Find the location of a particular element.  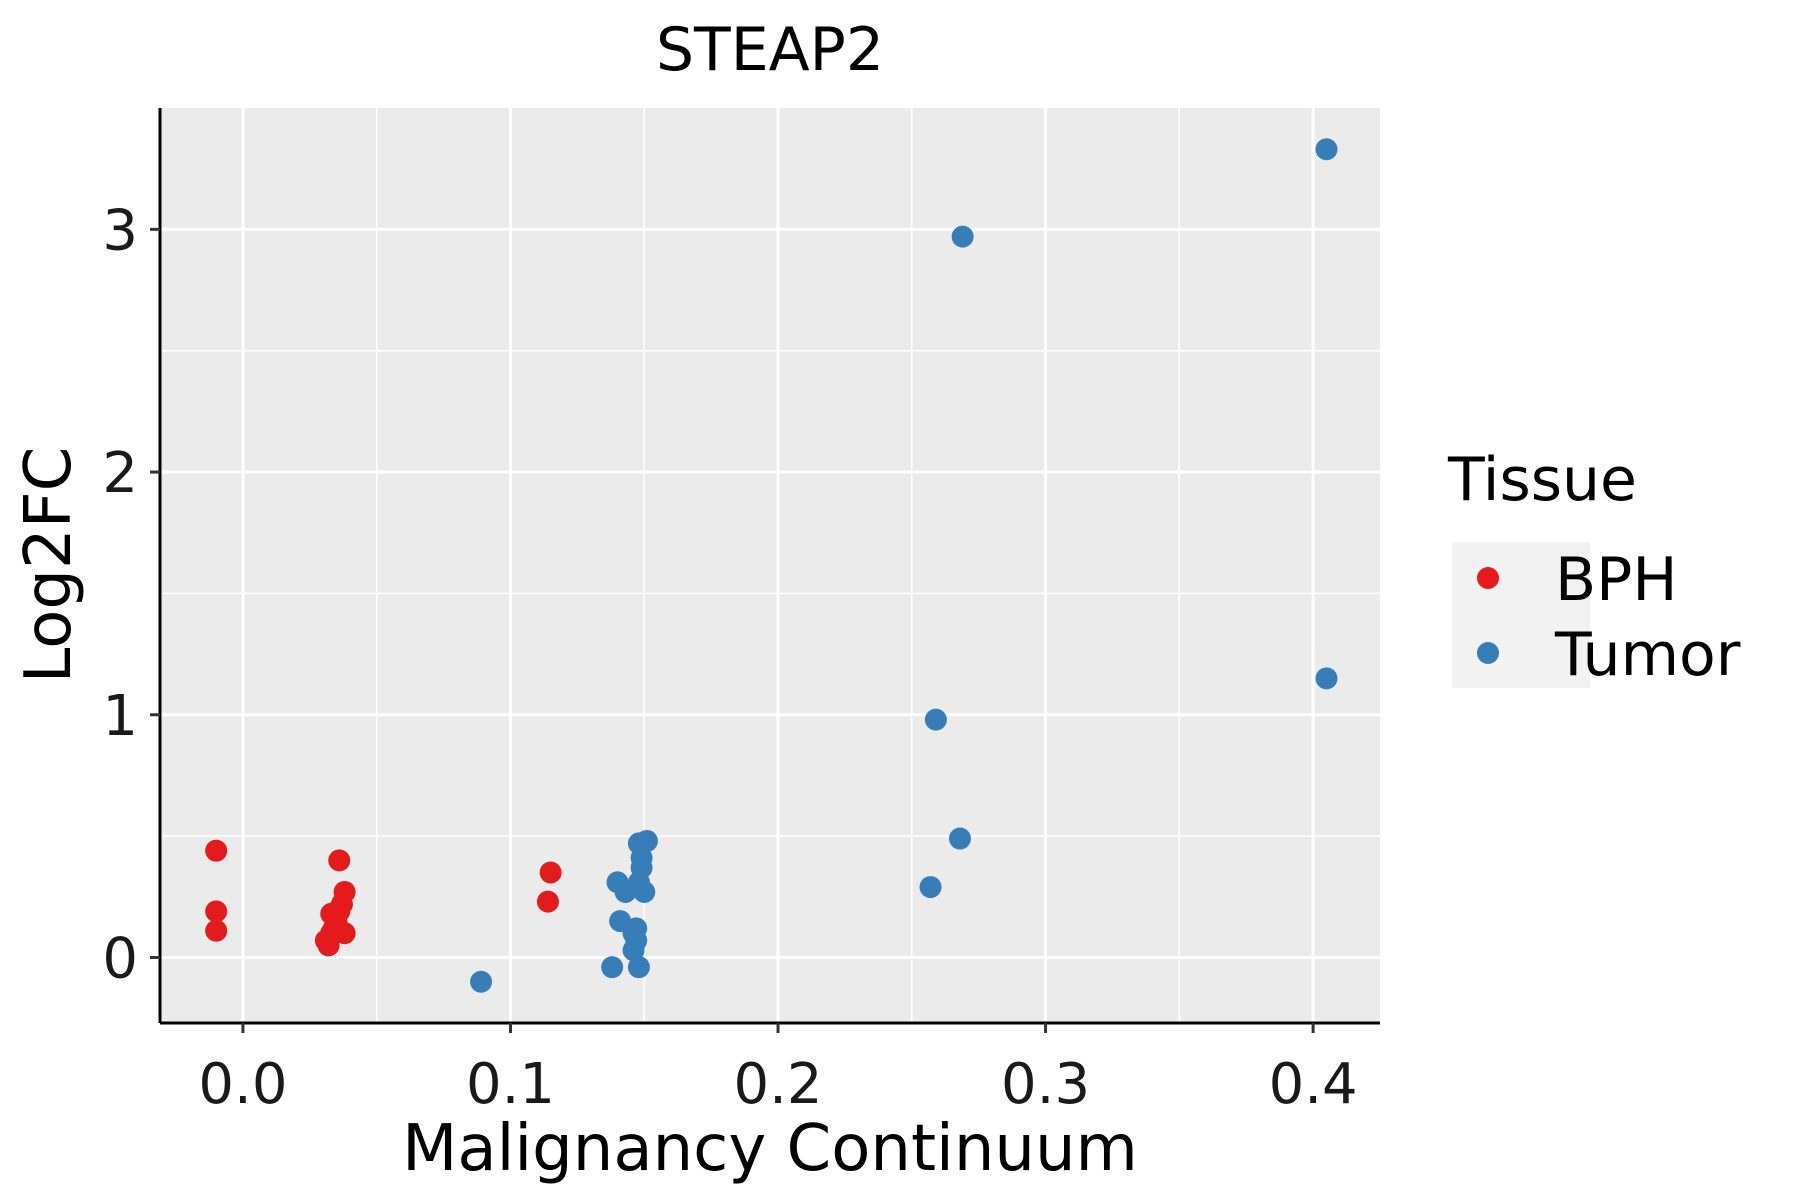

x-tick-label: 0.0 is located at coordinates (242, 1084).